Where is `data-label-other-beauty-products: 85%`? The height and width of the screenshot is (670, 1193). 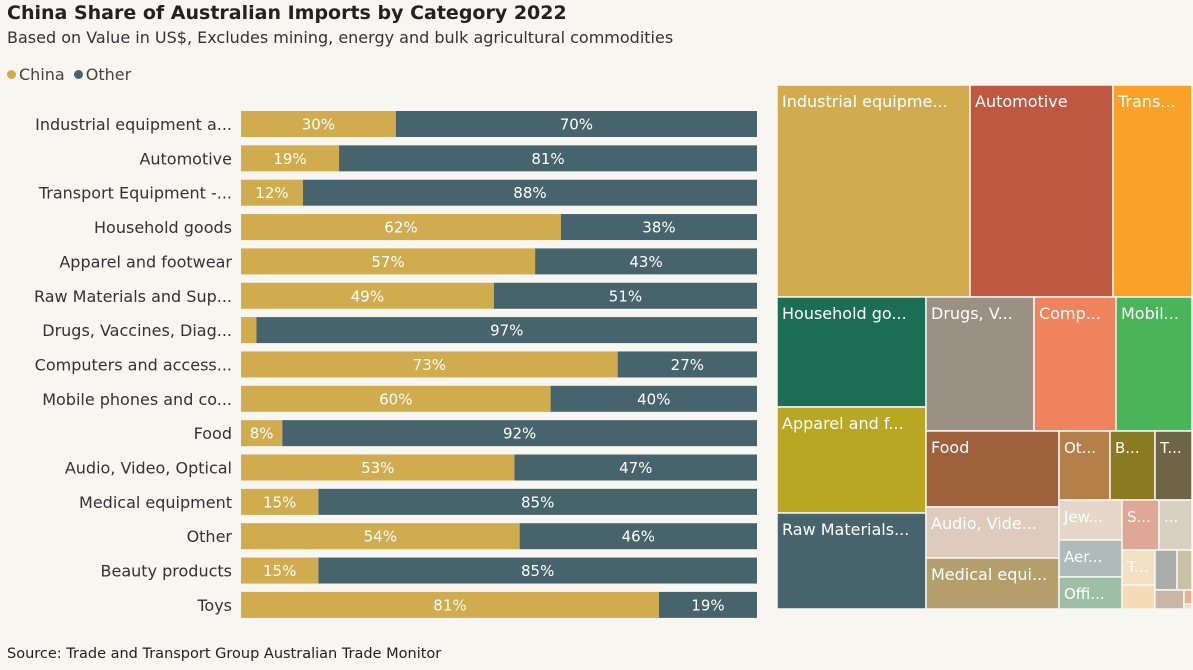
data-label-other-beauty-products: 85% is located at coordinates (537, 571).